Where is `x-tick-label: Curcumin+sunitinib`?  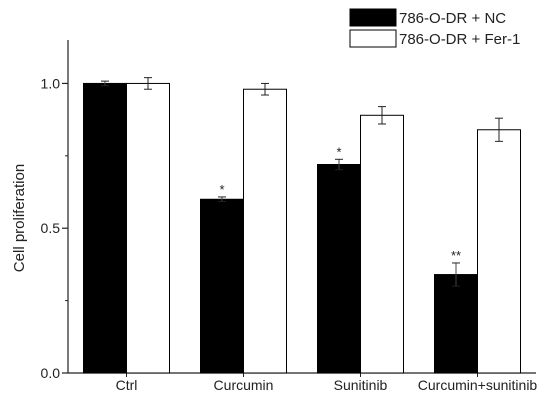 x-tick-label: Curcumin+sunitinib is located at coordinates (478, 385).